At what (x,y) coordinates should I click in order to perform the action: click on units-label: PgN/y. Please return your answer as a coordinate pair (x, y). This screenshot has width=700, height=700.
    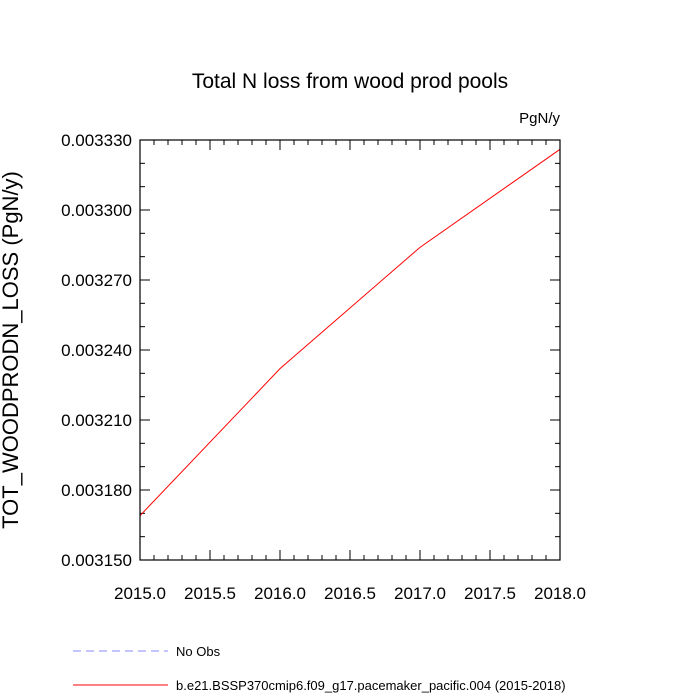
    Looking at the image, I should click on (539, 118).